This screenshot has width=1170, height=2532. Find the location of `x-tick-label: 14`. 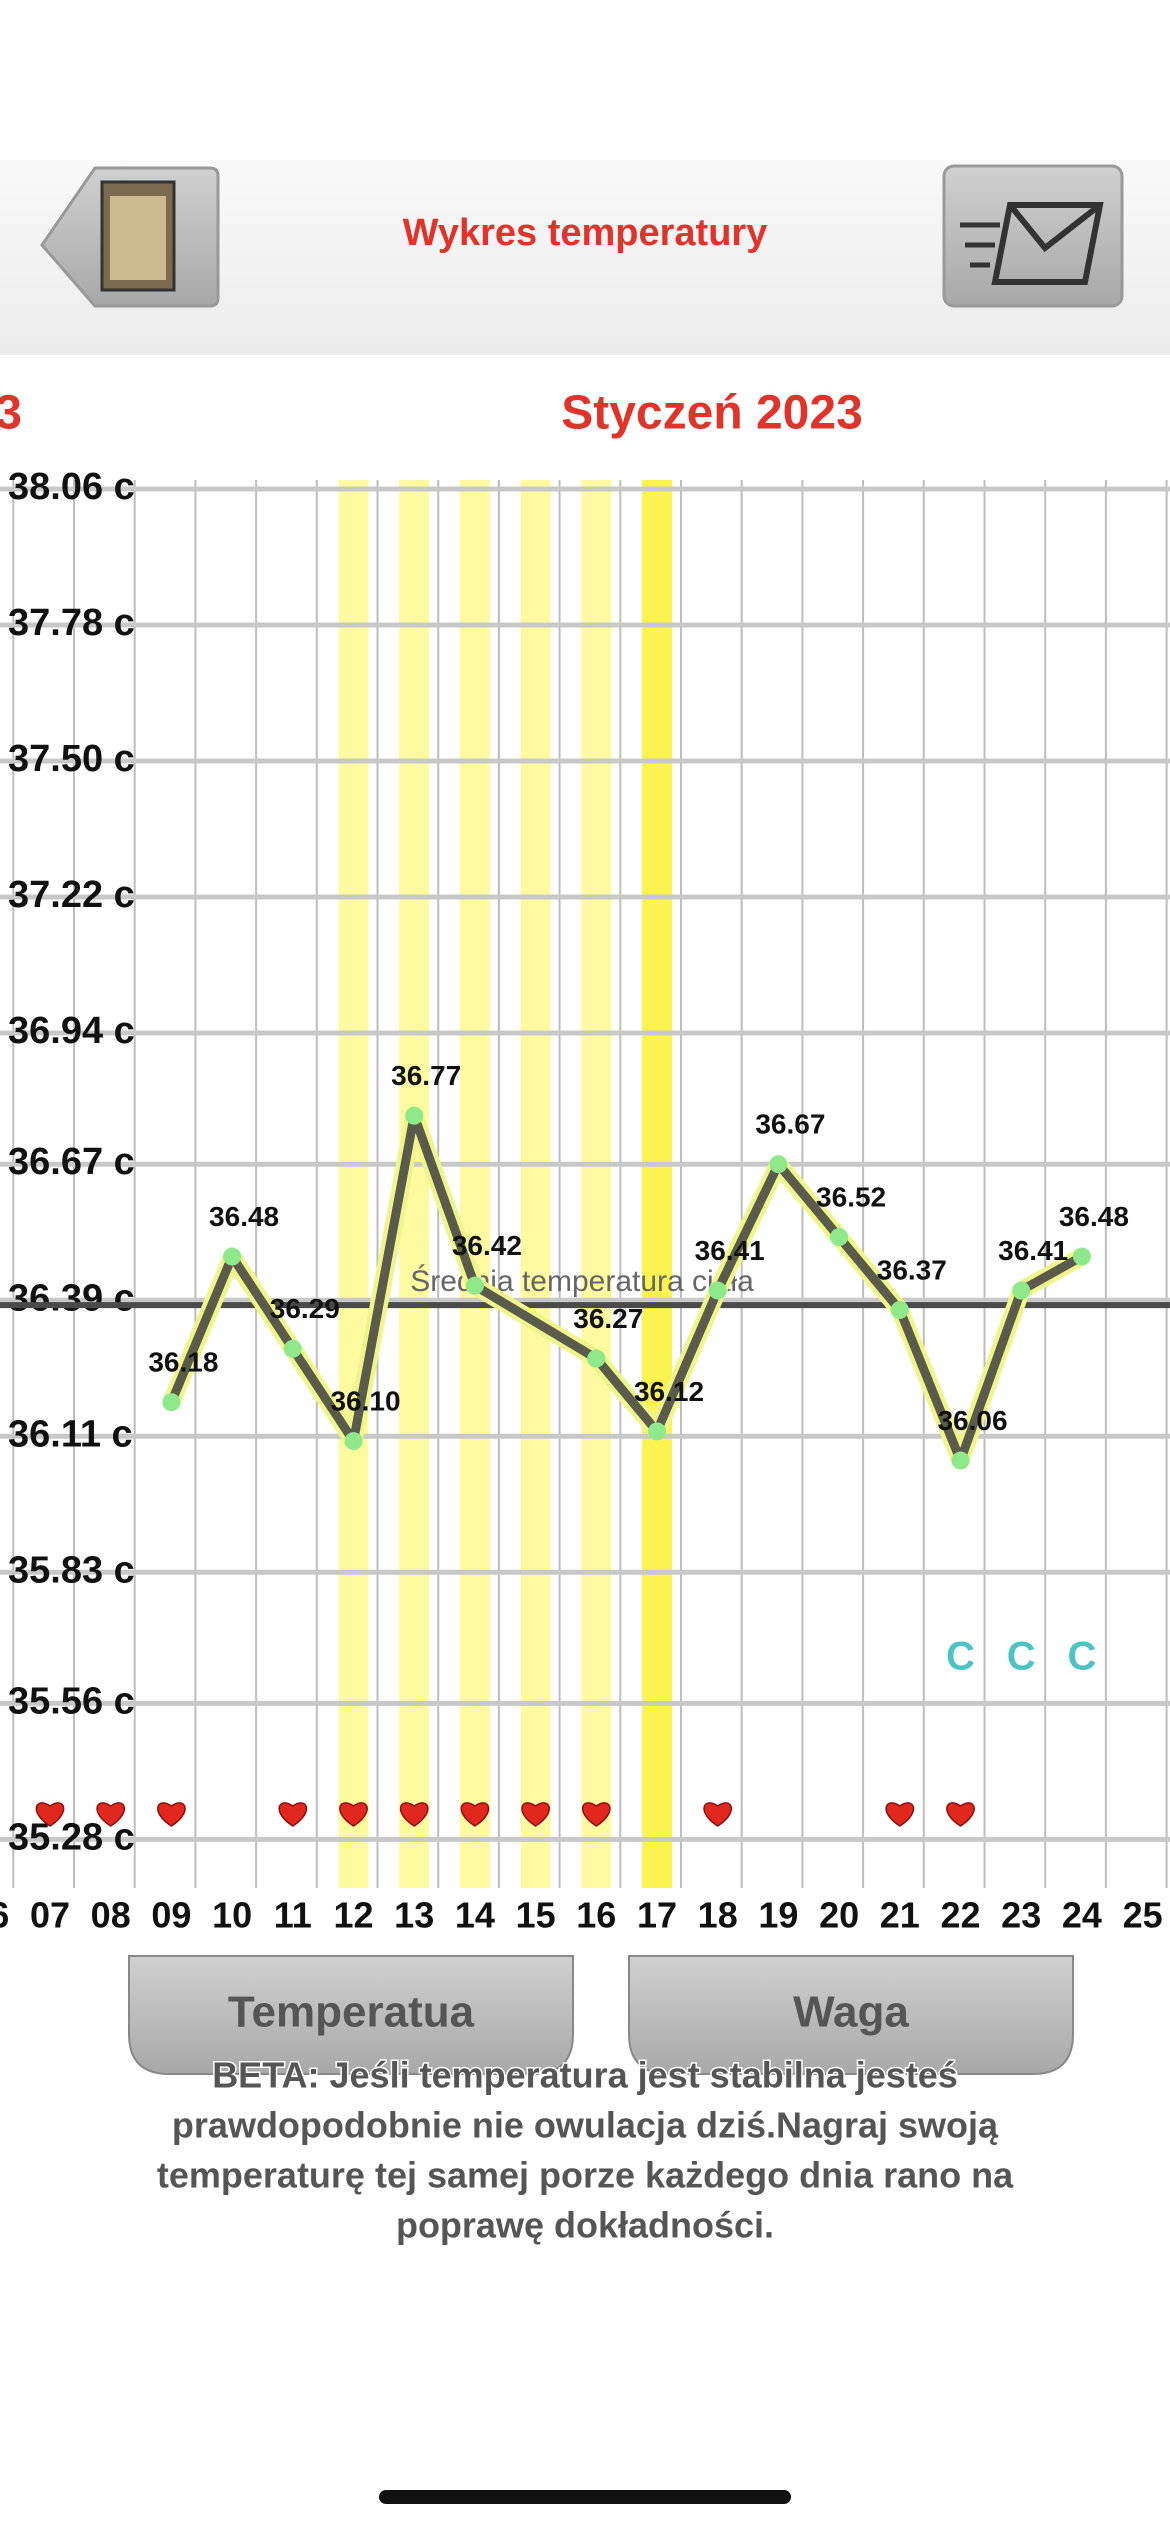

x-tick-label: 14 is located at coordinates (475, 1915).